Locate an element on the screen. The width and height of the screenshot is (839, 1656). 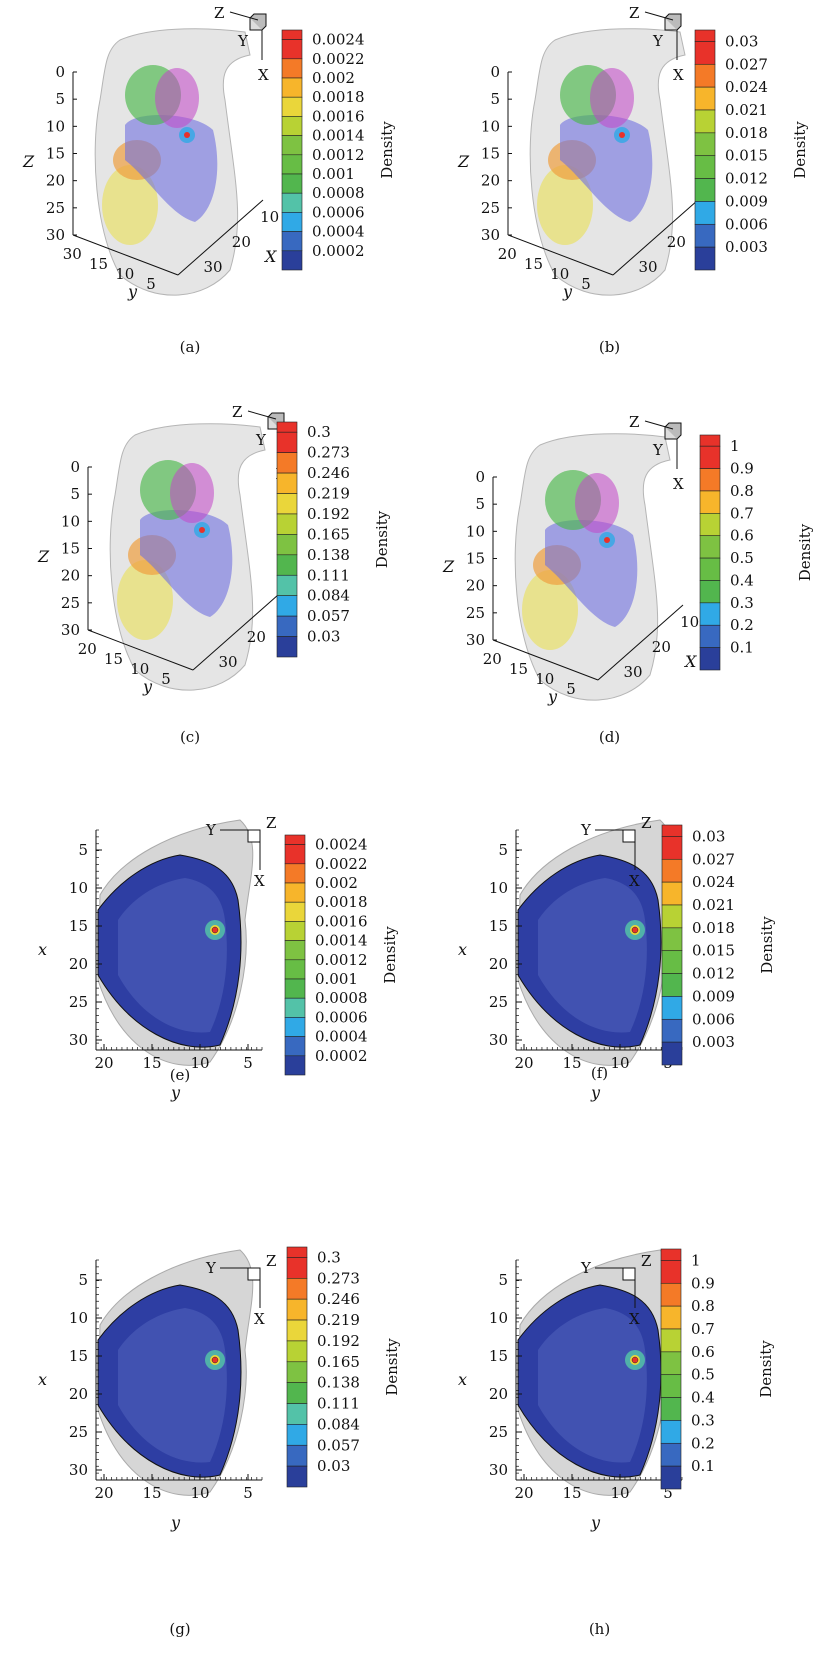
colorbar-tick-label: 0.021 is located at coordinates (746, 110).